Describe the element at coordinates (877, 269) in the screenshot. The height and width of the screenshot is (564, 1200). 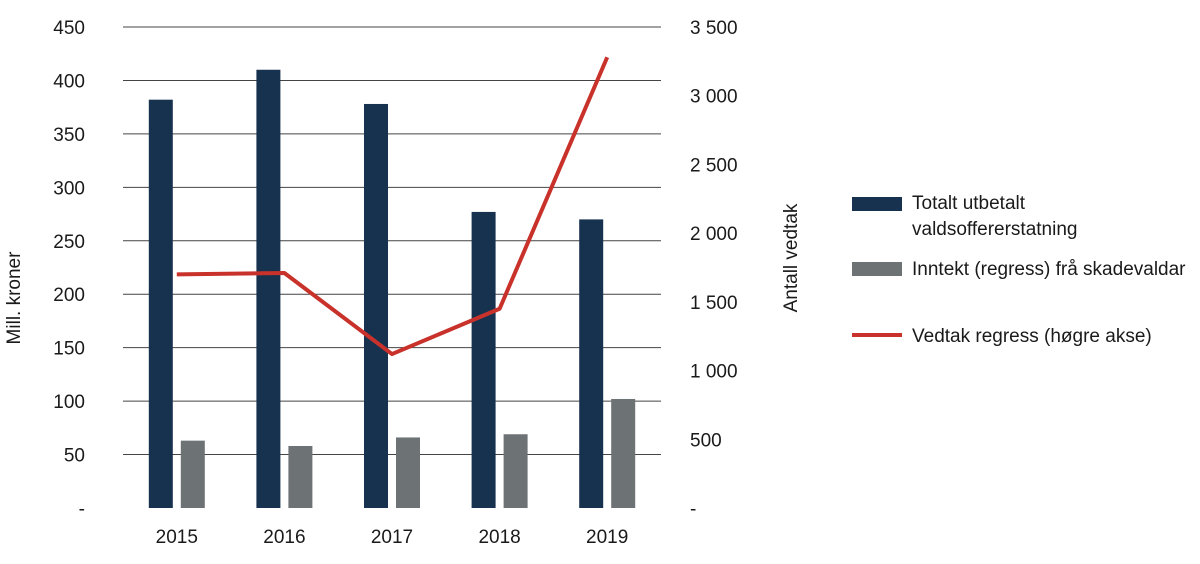
I see `legend-swatch-regress-income` at that location.